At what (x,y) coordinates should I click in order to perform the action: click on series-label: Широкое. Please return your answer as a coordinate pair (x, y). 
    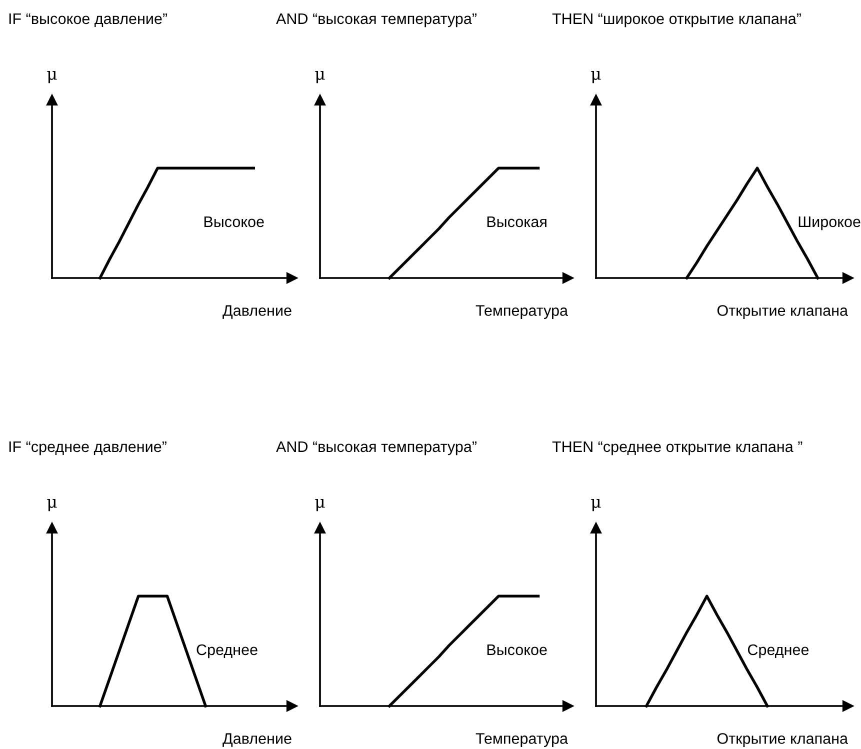
    Looking at the image, I should click on (829, 223).